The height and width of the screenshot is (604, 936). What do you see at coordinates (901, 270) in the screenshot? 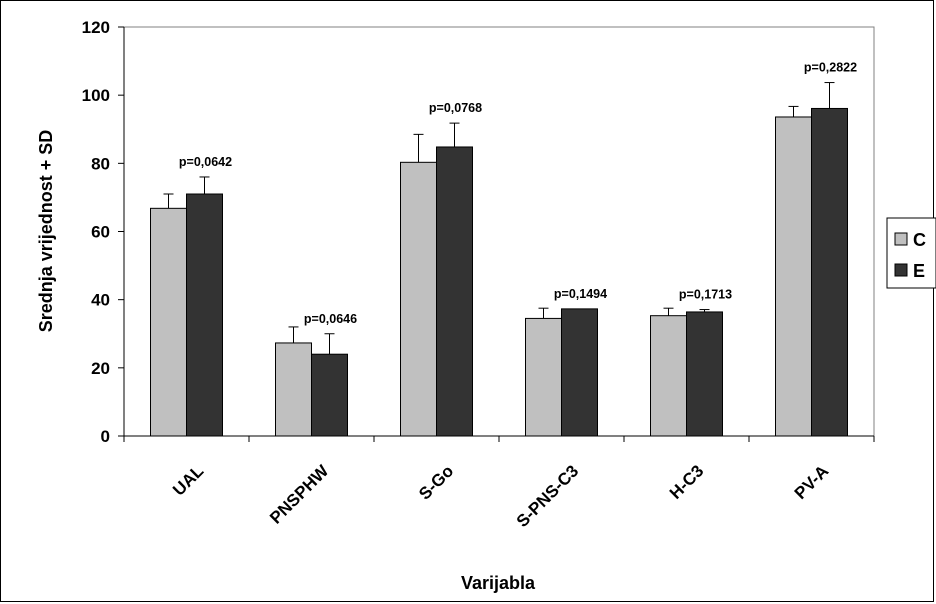
I see `legend-swatch-e` at bounding box center [901, 270].